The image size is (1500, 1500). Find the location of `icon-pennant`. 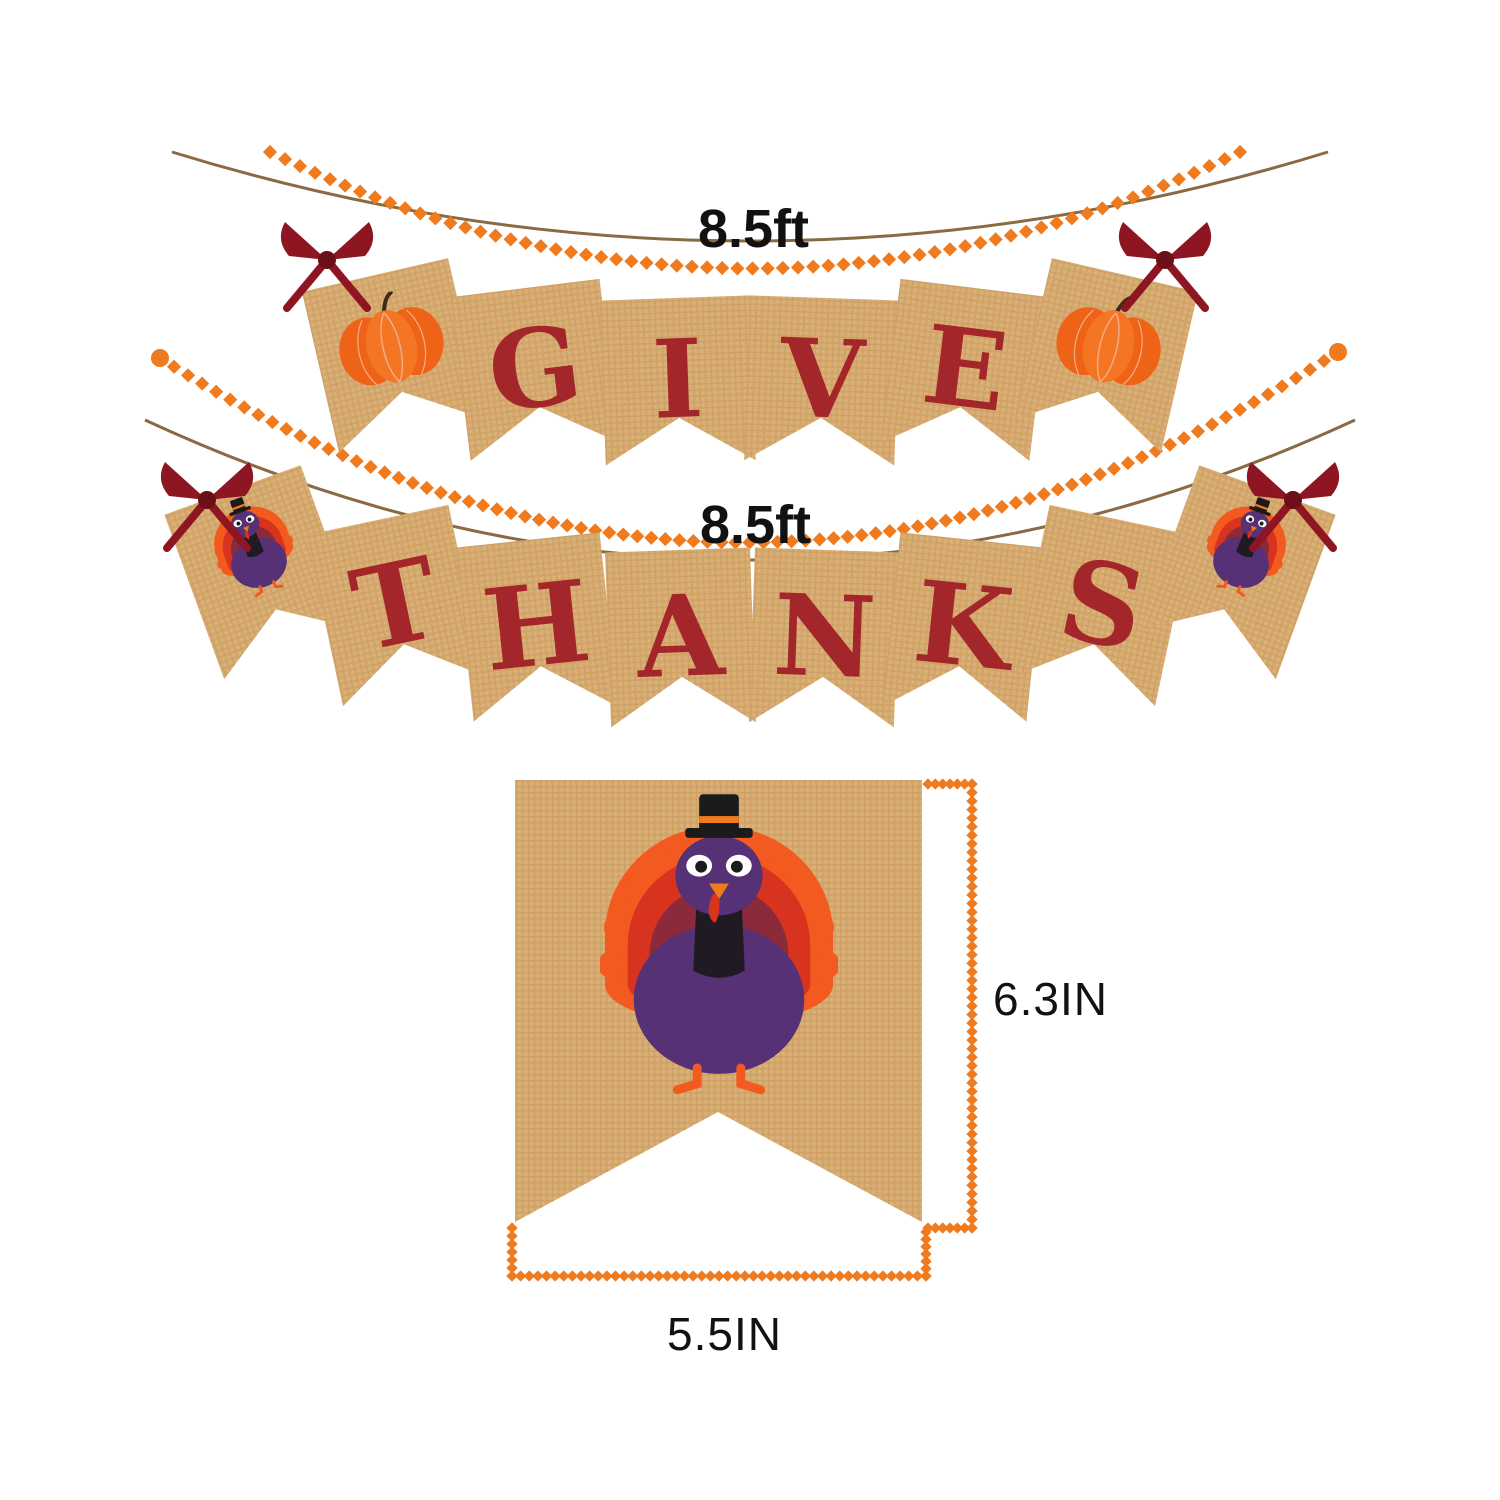

icon-pennant is located at coordinates (1106, 355).